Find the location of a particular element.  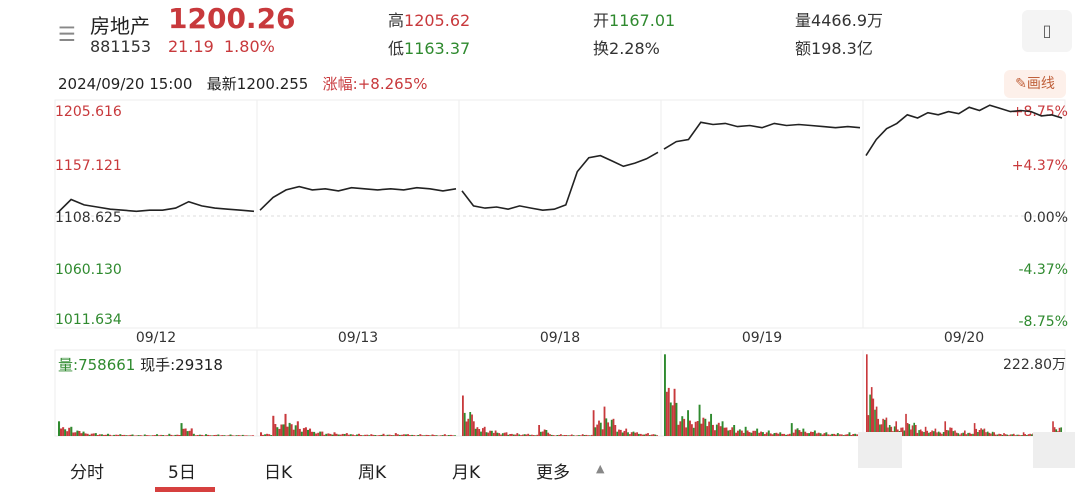

info-datetime: 2024/09/20 15:00 is located at coordinates (125, 84).